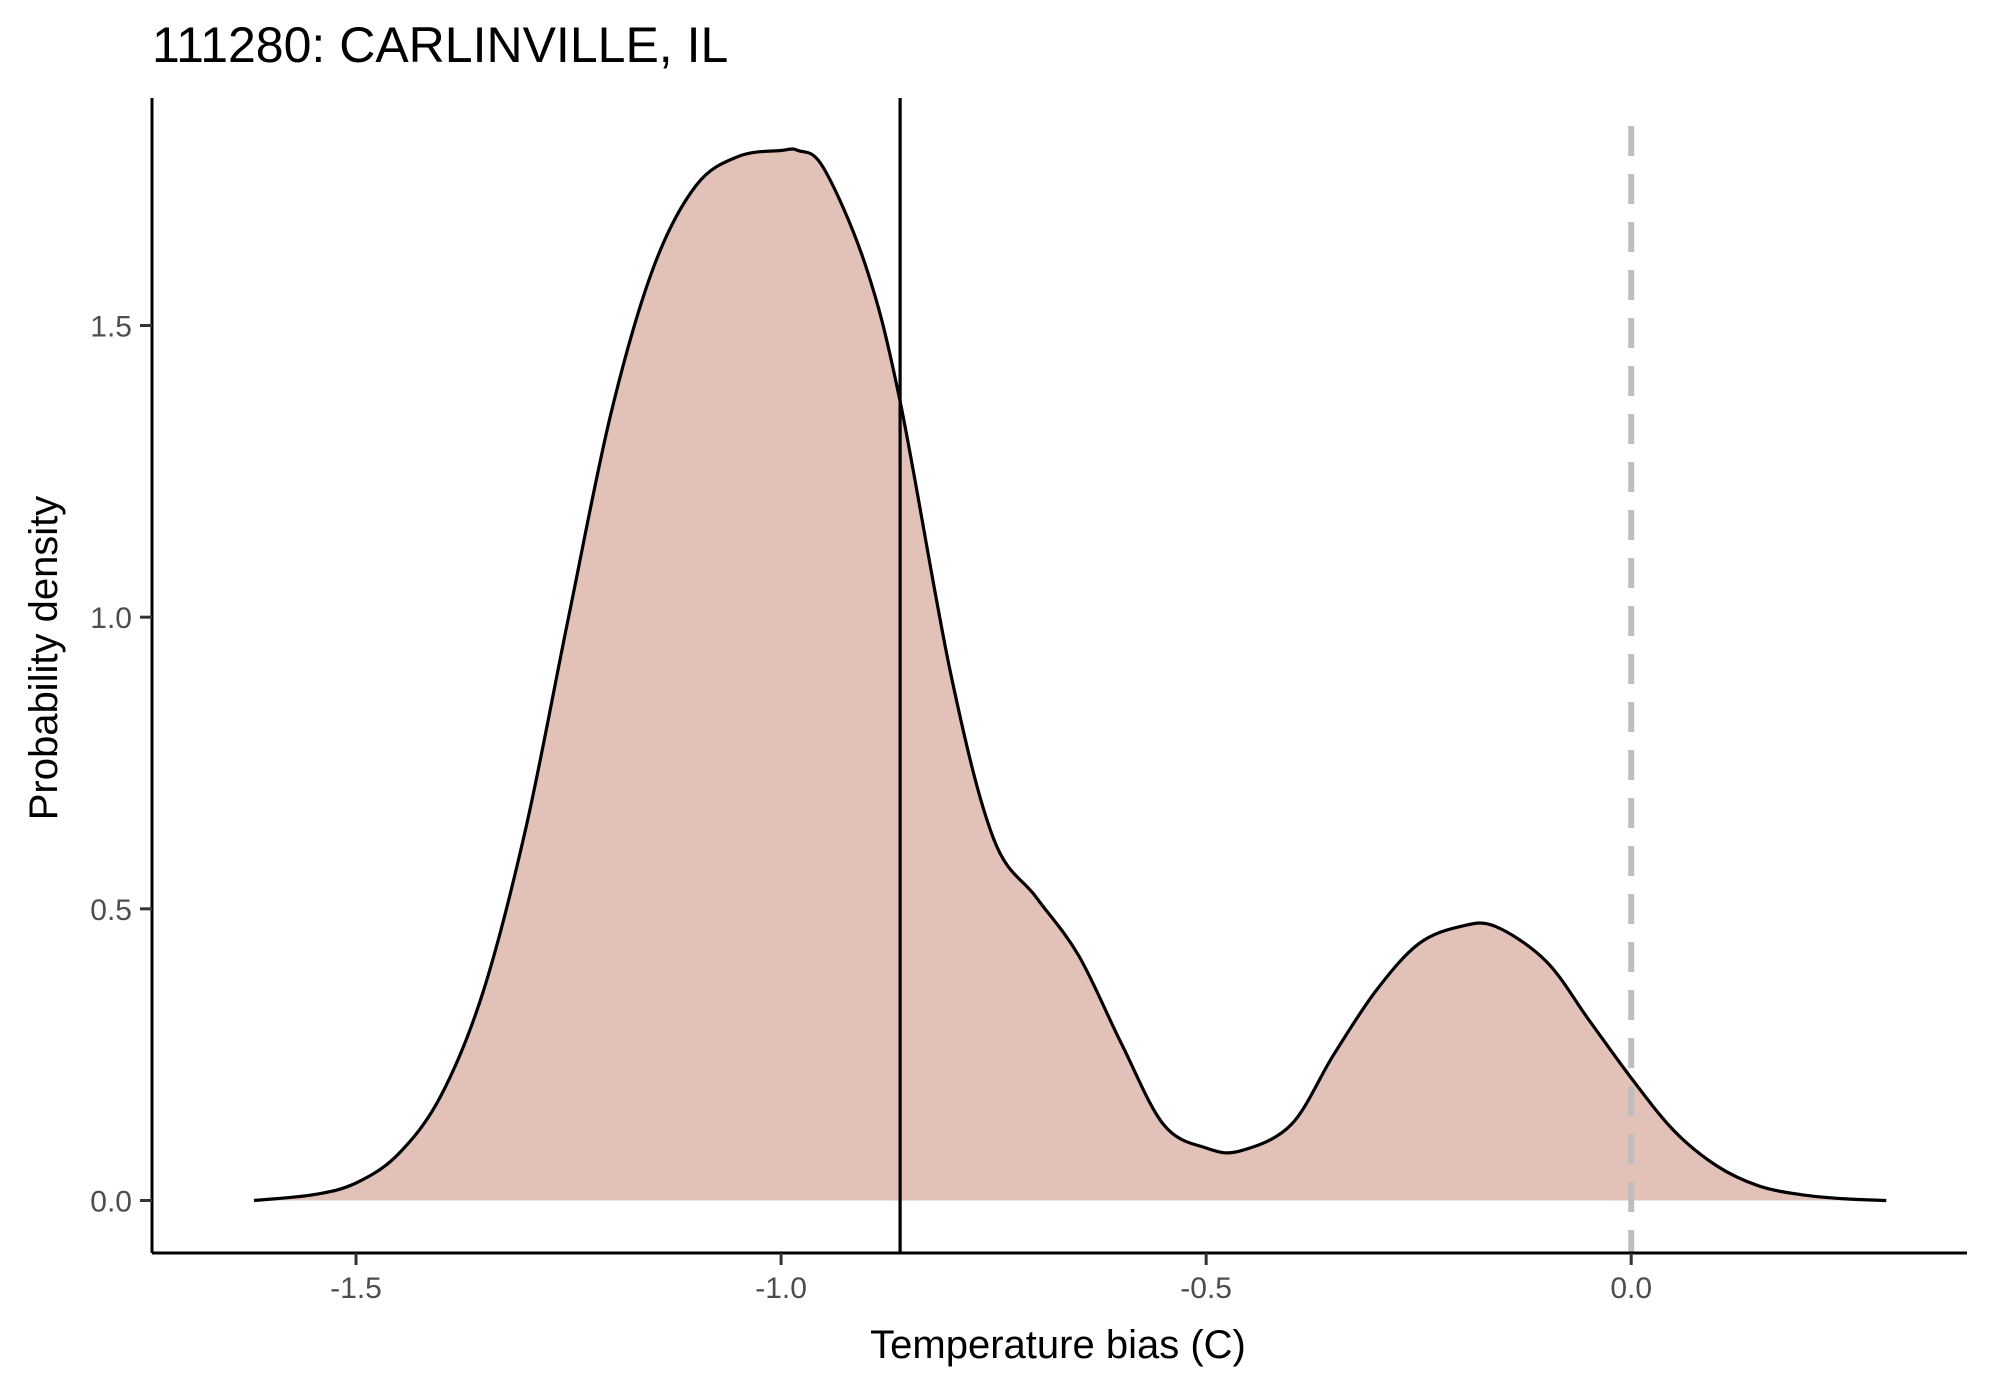  I want to click on x-tick-label: 0.0, so click(1631, 1288).